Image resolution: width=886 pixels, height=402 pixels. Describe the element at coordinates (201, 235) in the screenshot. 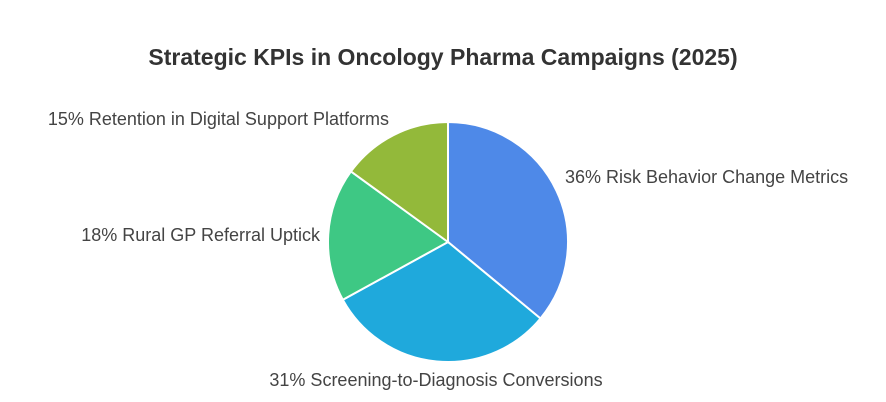

I see `slice-label-3: 18% Rural GP Referral Uptick` at that location.